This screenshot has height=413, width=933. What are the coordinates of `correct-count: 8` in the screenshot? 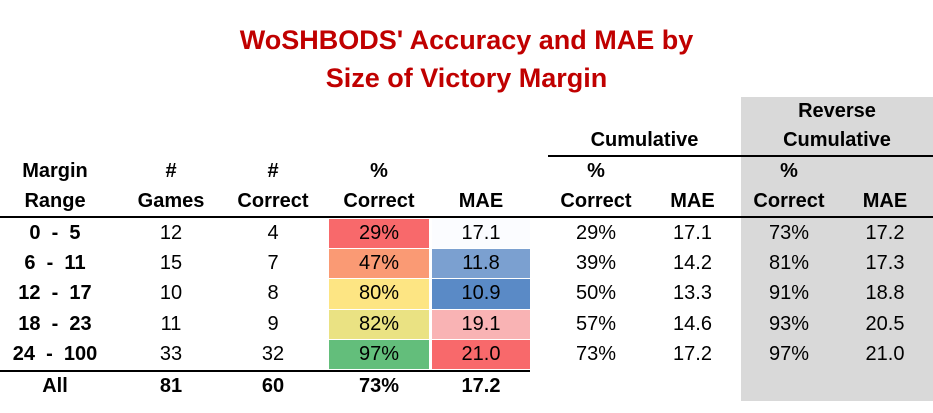 It's located at (273, 293).